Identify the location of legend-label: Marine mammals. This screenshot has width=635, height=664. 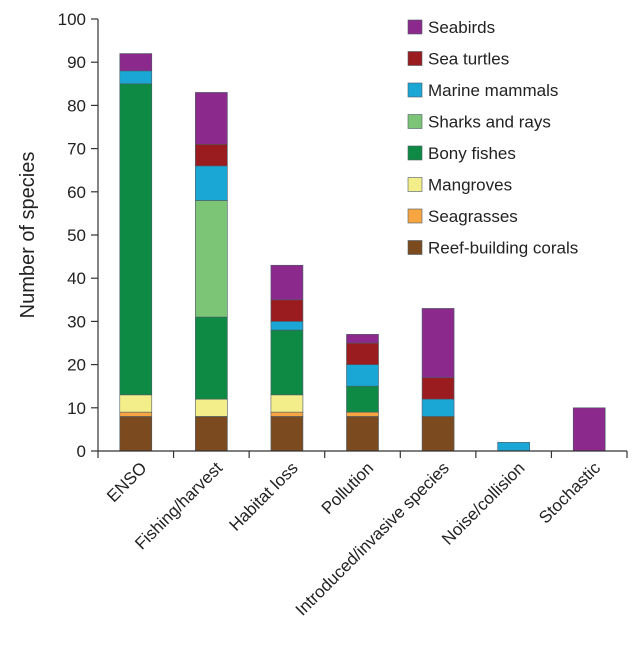
(493, 90).